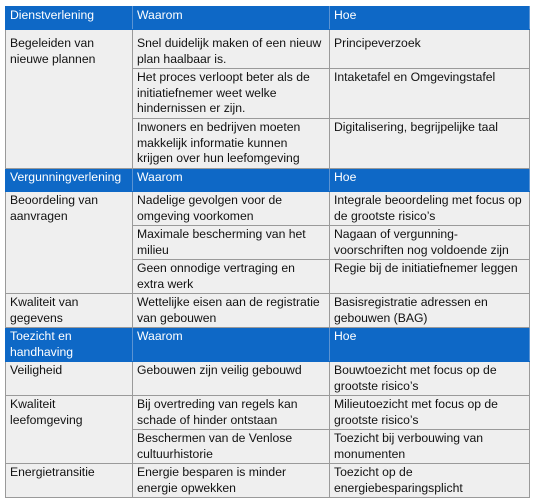  I want to click on section-title: Dienstverlening, so click(69, 18).